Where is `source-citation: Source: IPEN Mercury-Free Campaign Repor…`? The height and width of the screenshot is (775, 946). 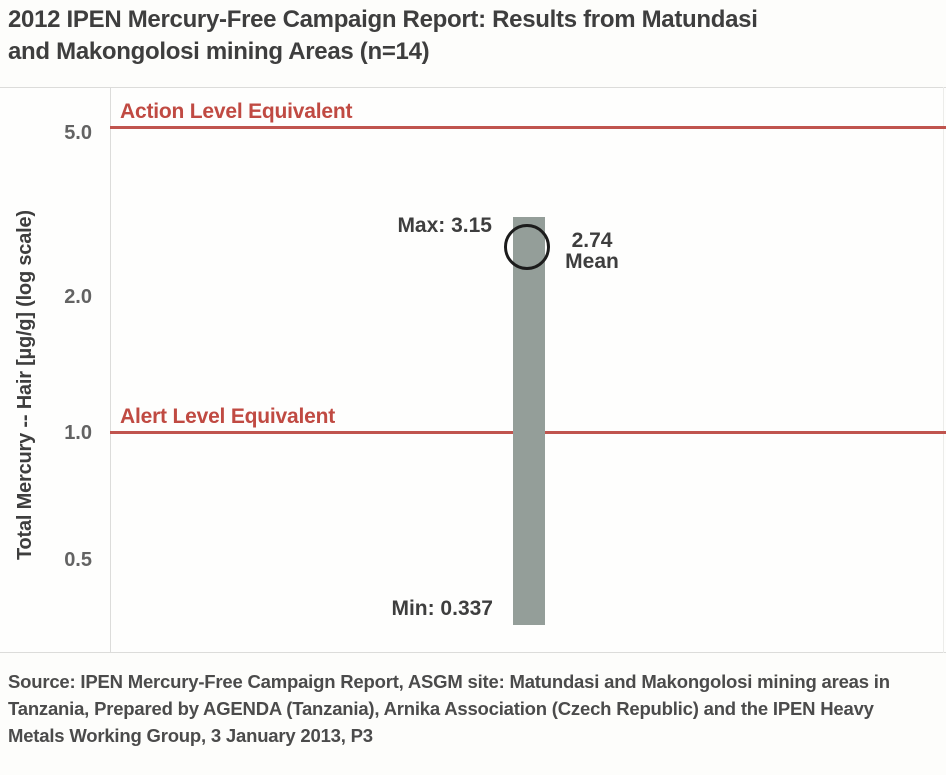
source-citation: Source: IPEN Mercury-Free Campaign Repor… is located at coordinates (473, 708).